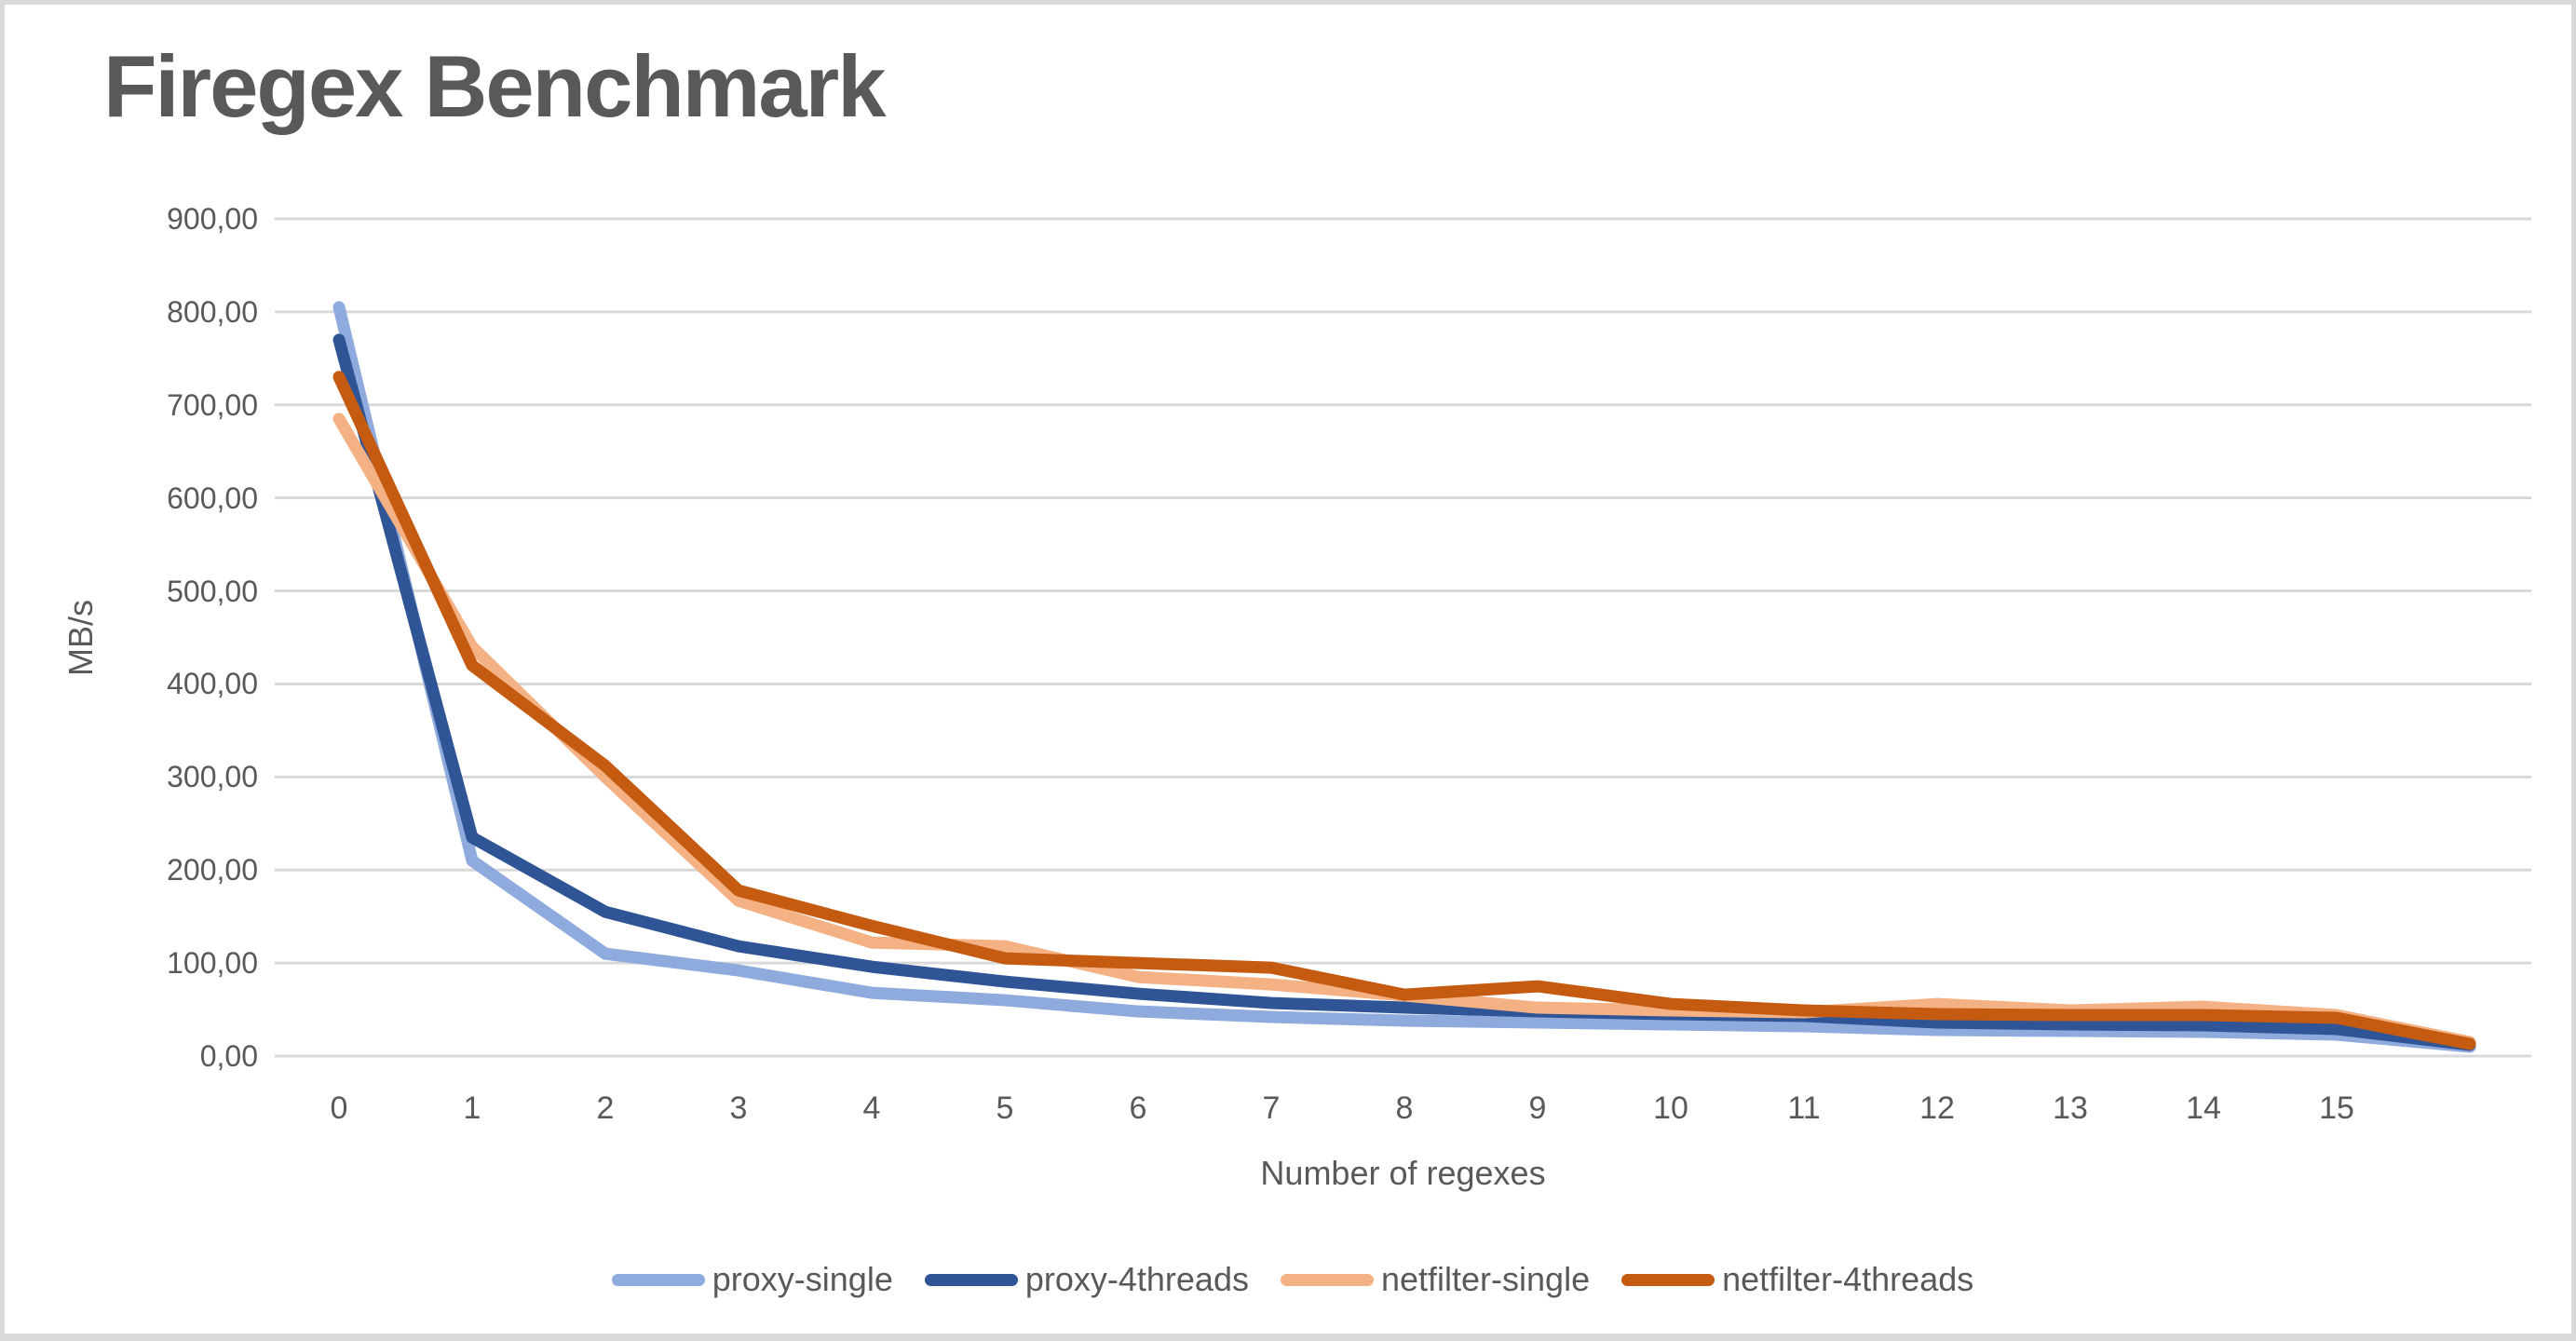 The image size is (2576, 1341). What do you see at coordinates (1670, 1108) in the screenshot?
I see `x-tick-label-10: 10` at bounding box center [1670, 1108].